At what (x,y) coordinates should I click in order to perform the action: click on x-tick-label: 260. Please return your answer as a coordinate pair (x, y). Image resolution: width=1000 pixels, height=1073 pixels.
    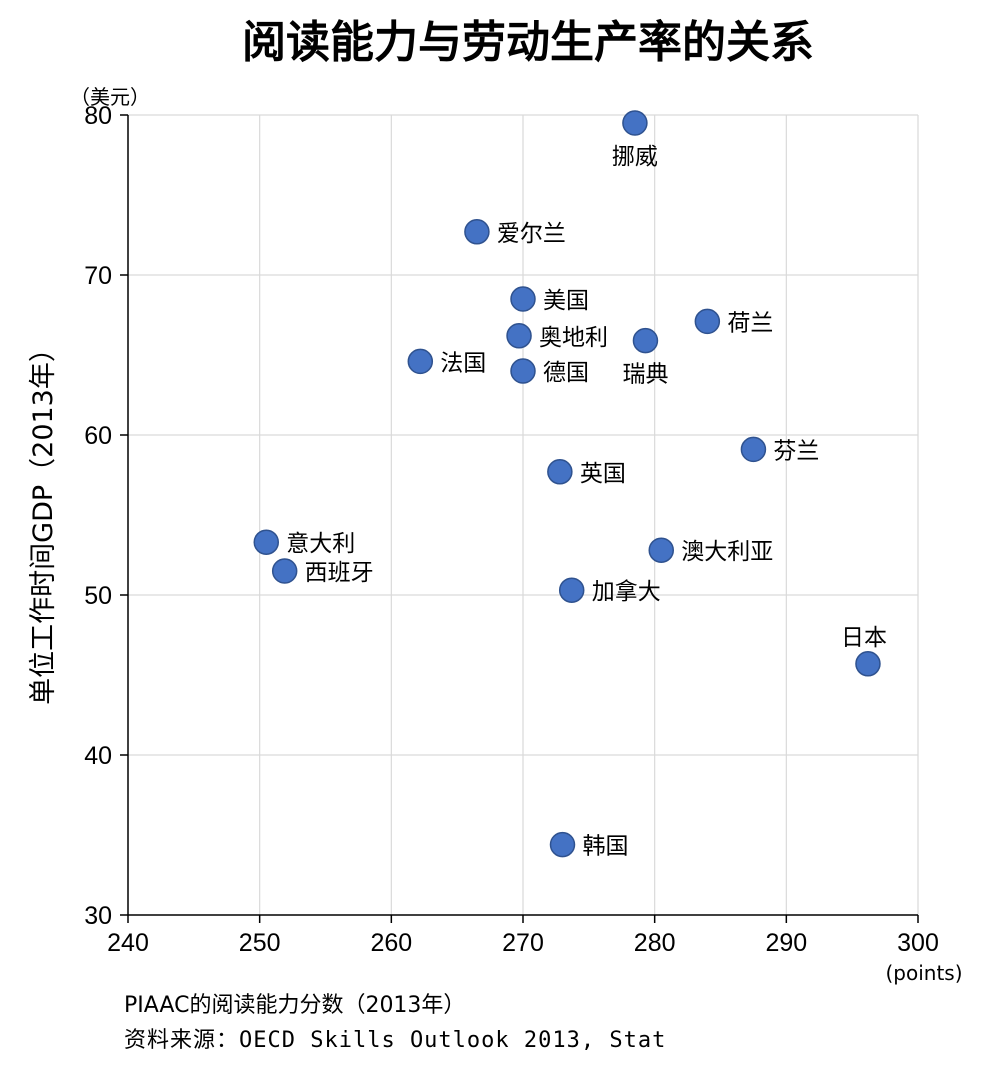
    Looking at the image, I should click on (391, 943).